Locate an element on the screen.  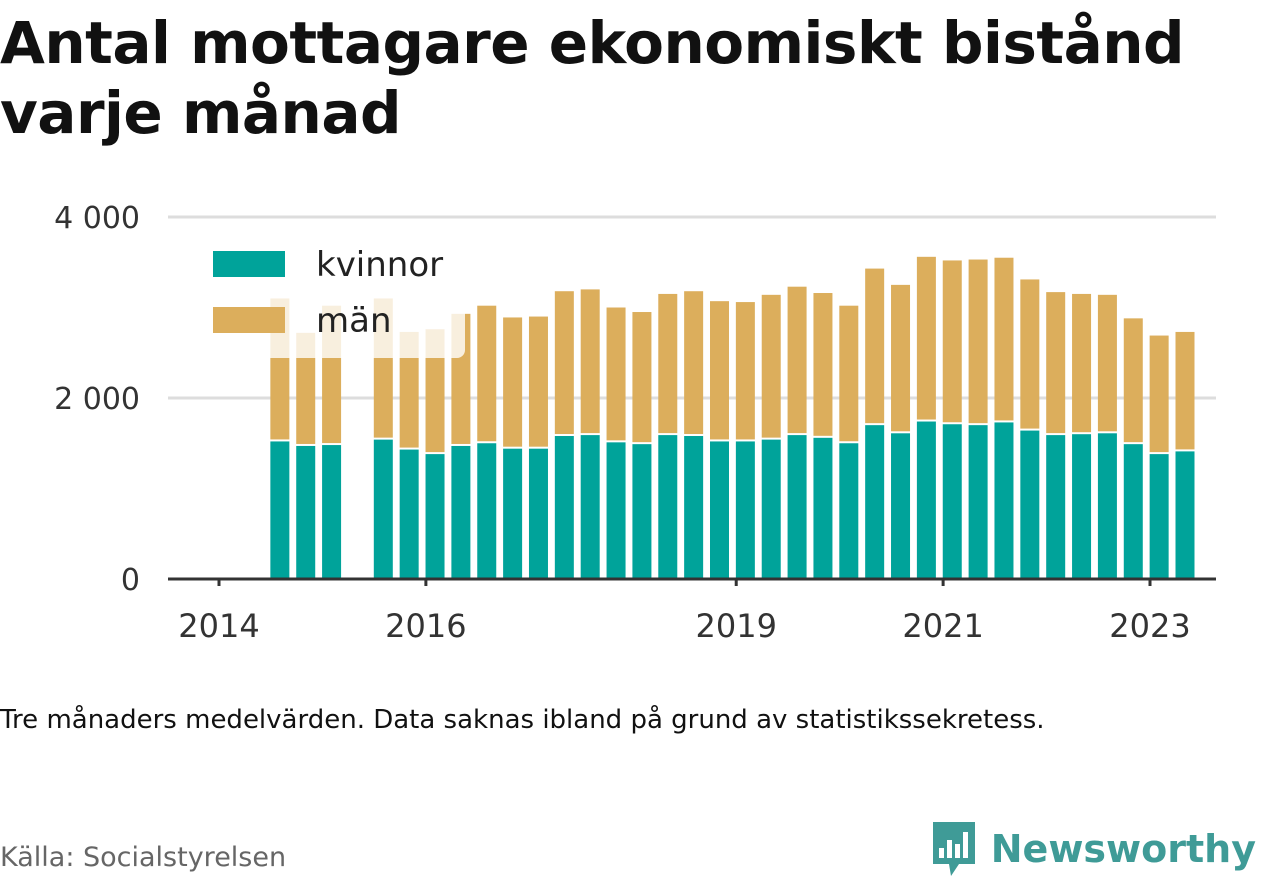
x-tick-label: 2023 is located at coordinates (1149, 626).